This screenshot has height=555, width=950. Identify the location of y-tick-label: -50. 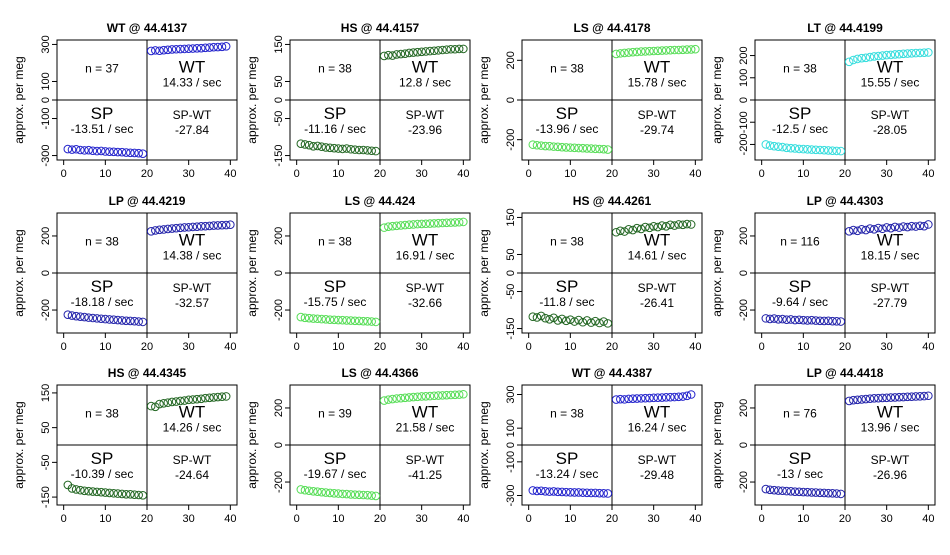
(279, 119).